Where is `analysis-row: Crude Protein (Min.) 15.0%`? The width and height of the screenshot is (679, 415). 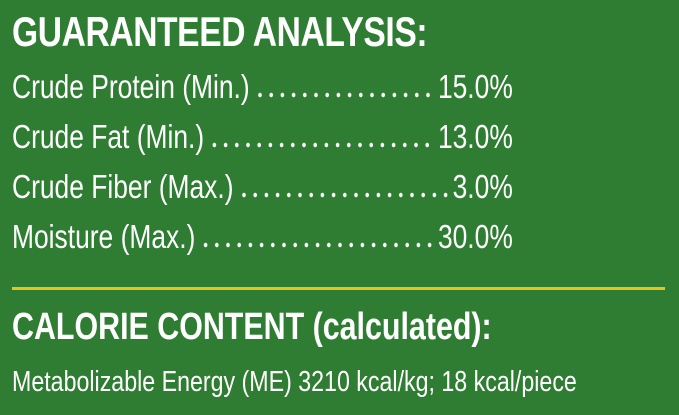
analysis-row: Crude Protein (Min.) 15.0% is located at coordinates (262, 93).